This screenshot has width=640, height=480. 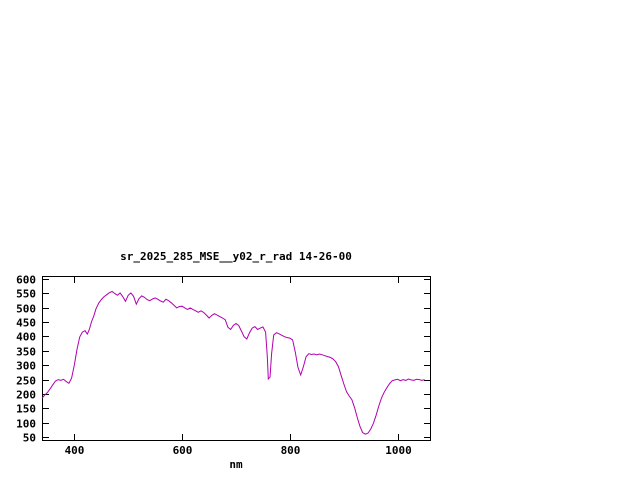 I want to click on x-axis-label: nm, so click(x=236, y=464).